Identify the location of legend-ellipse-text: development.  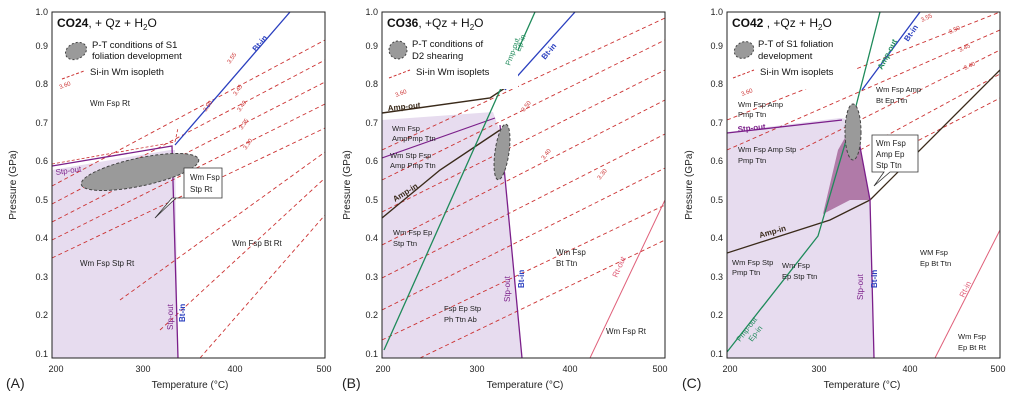
(785, 56).